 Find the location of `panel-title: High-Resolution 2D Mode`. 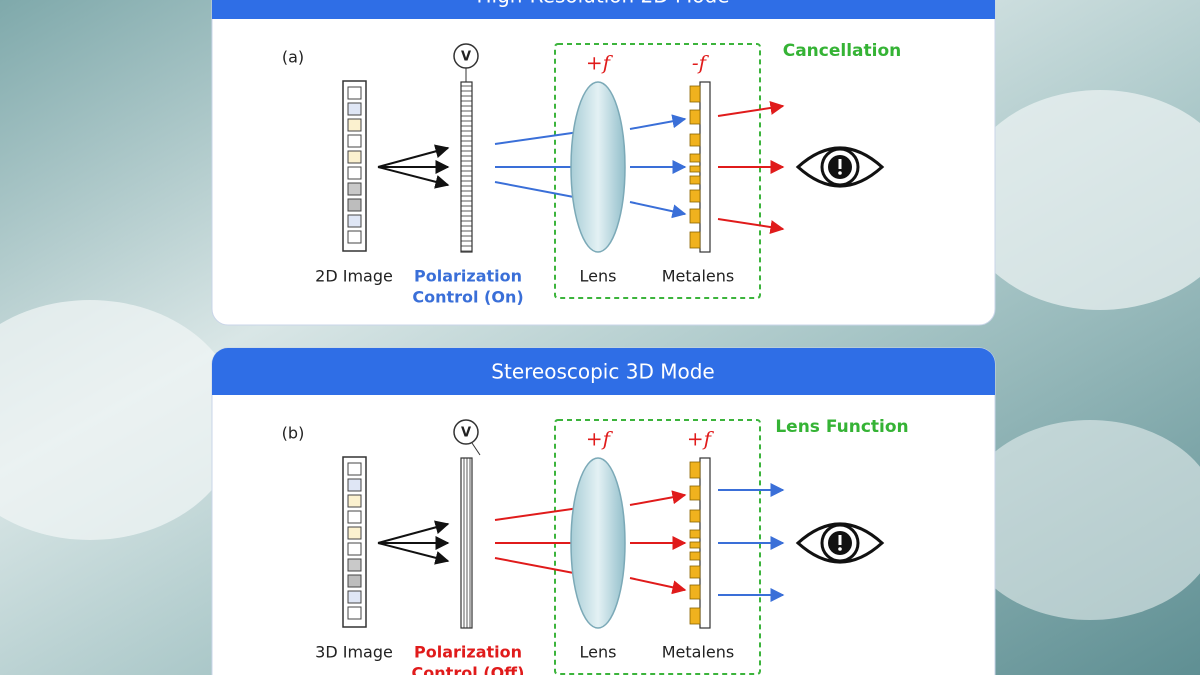

panel-title: High-Resolution 2D Mode is located at coordinates (602, 4).